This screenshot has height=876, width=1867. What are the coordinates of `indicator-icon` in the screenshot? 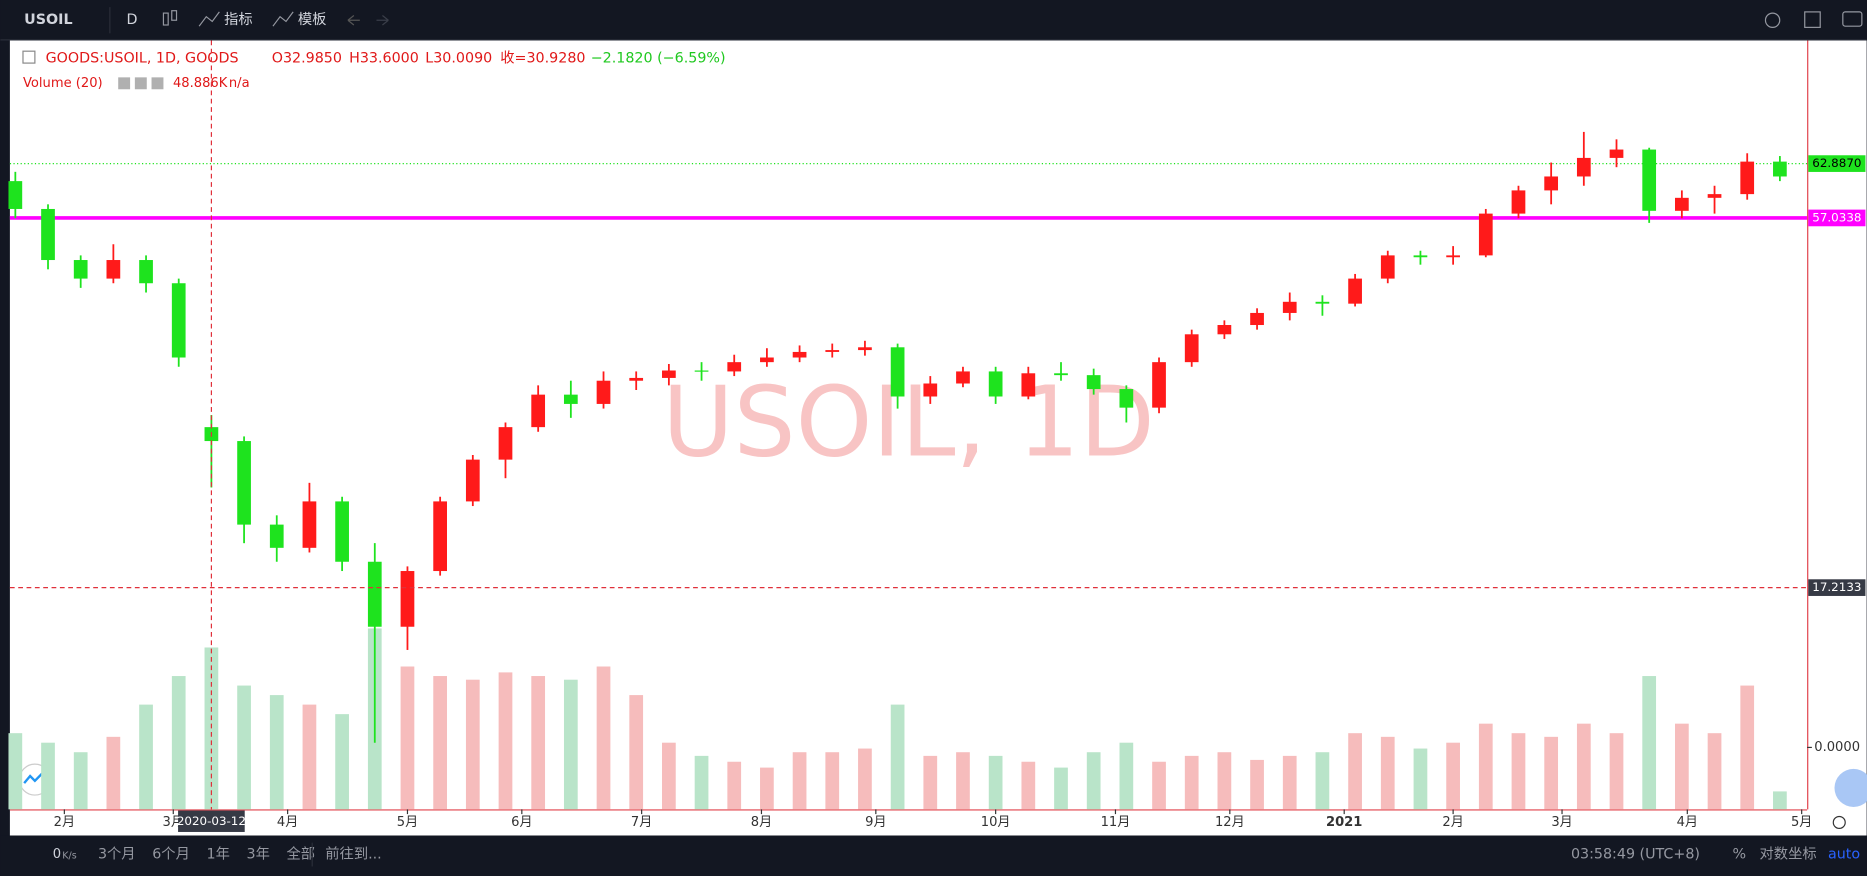 It's located at (209, 19).